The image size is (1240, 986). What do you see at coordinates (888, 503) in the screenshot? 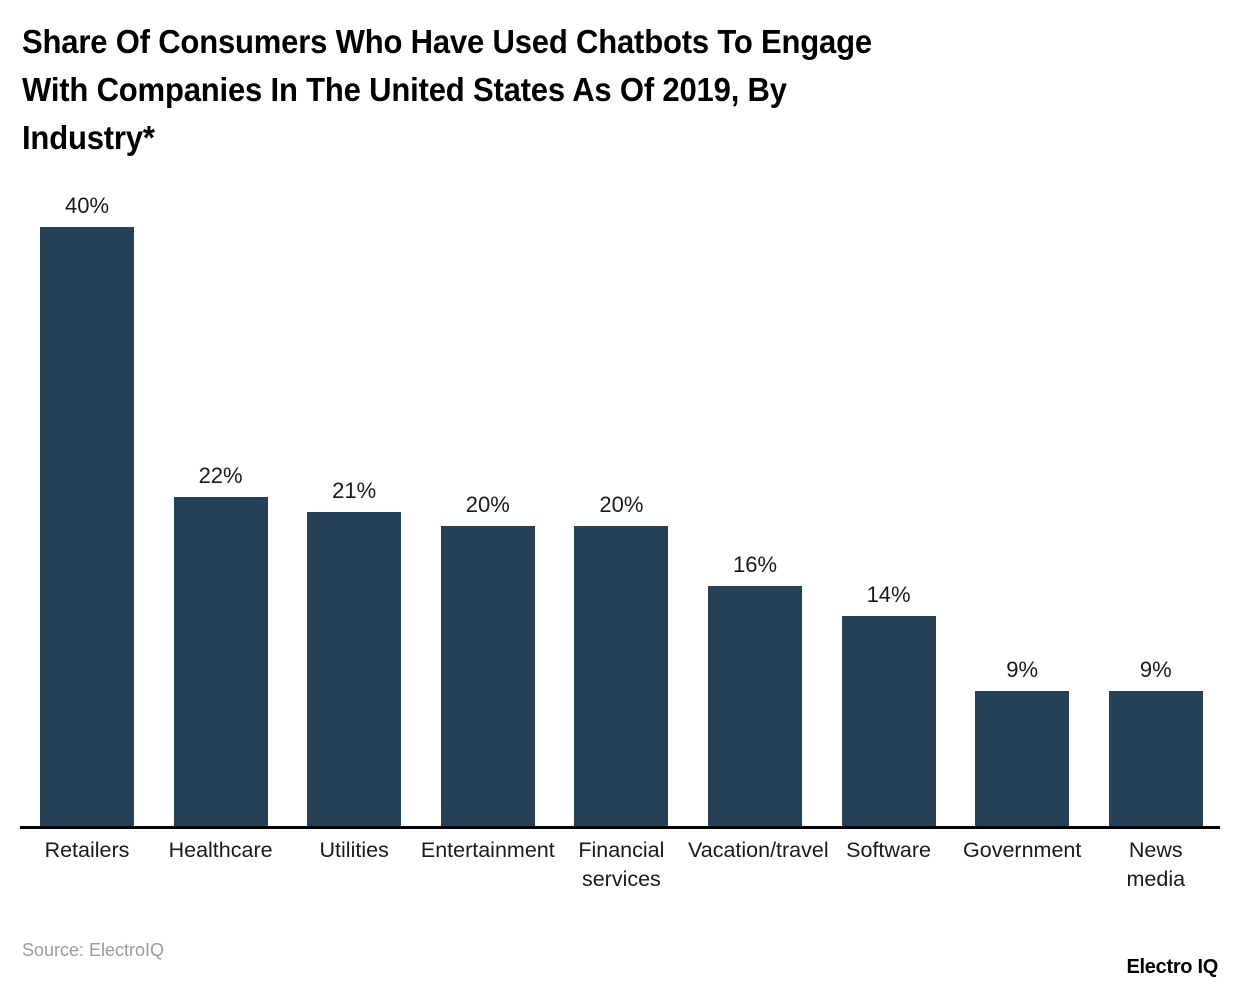
I see `bar-group: 14%` at bounding box center [888, 503].